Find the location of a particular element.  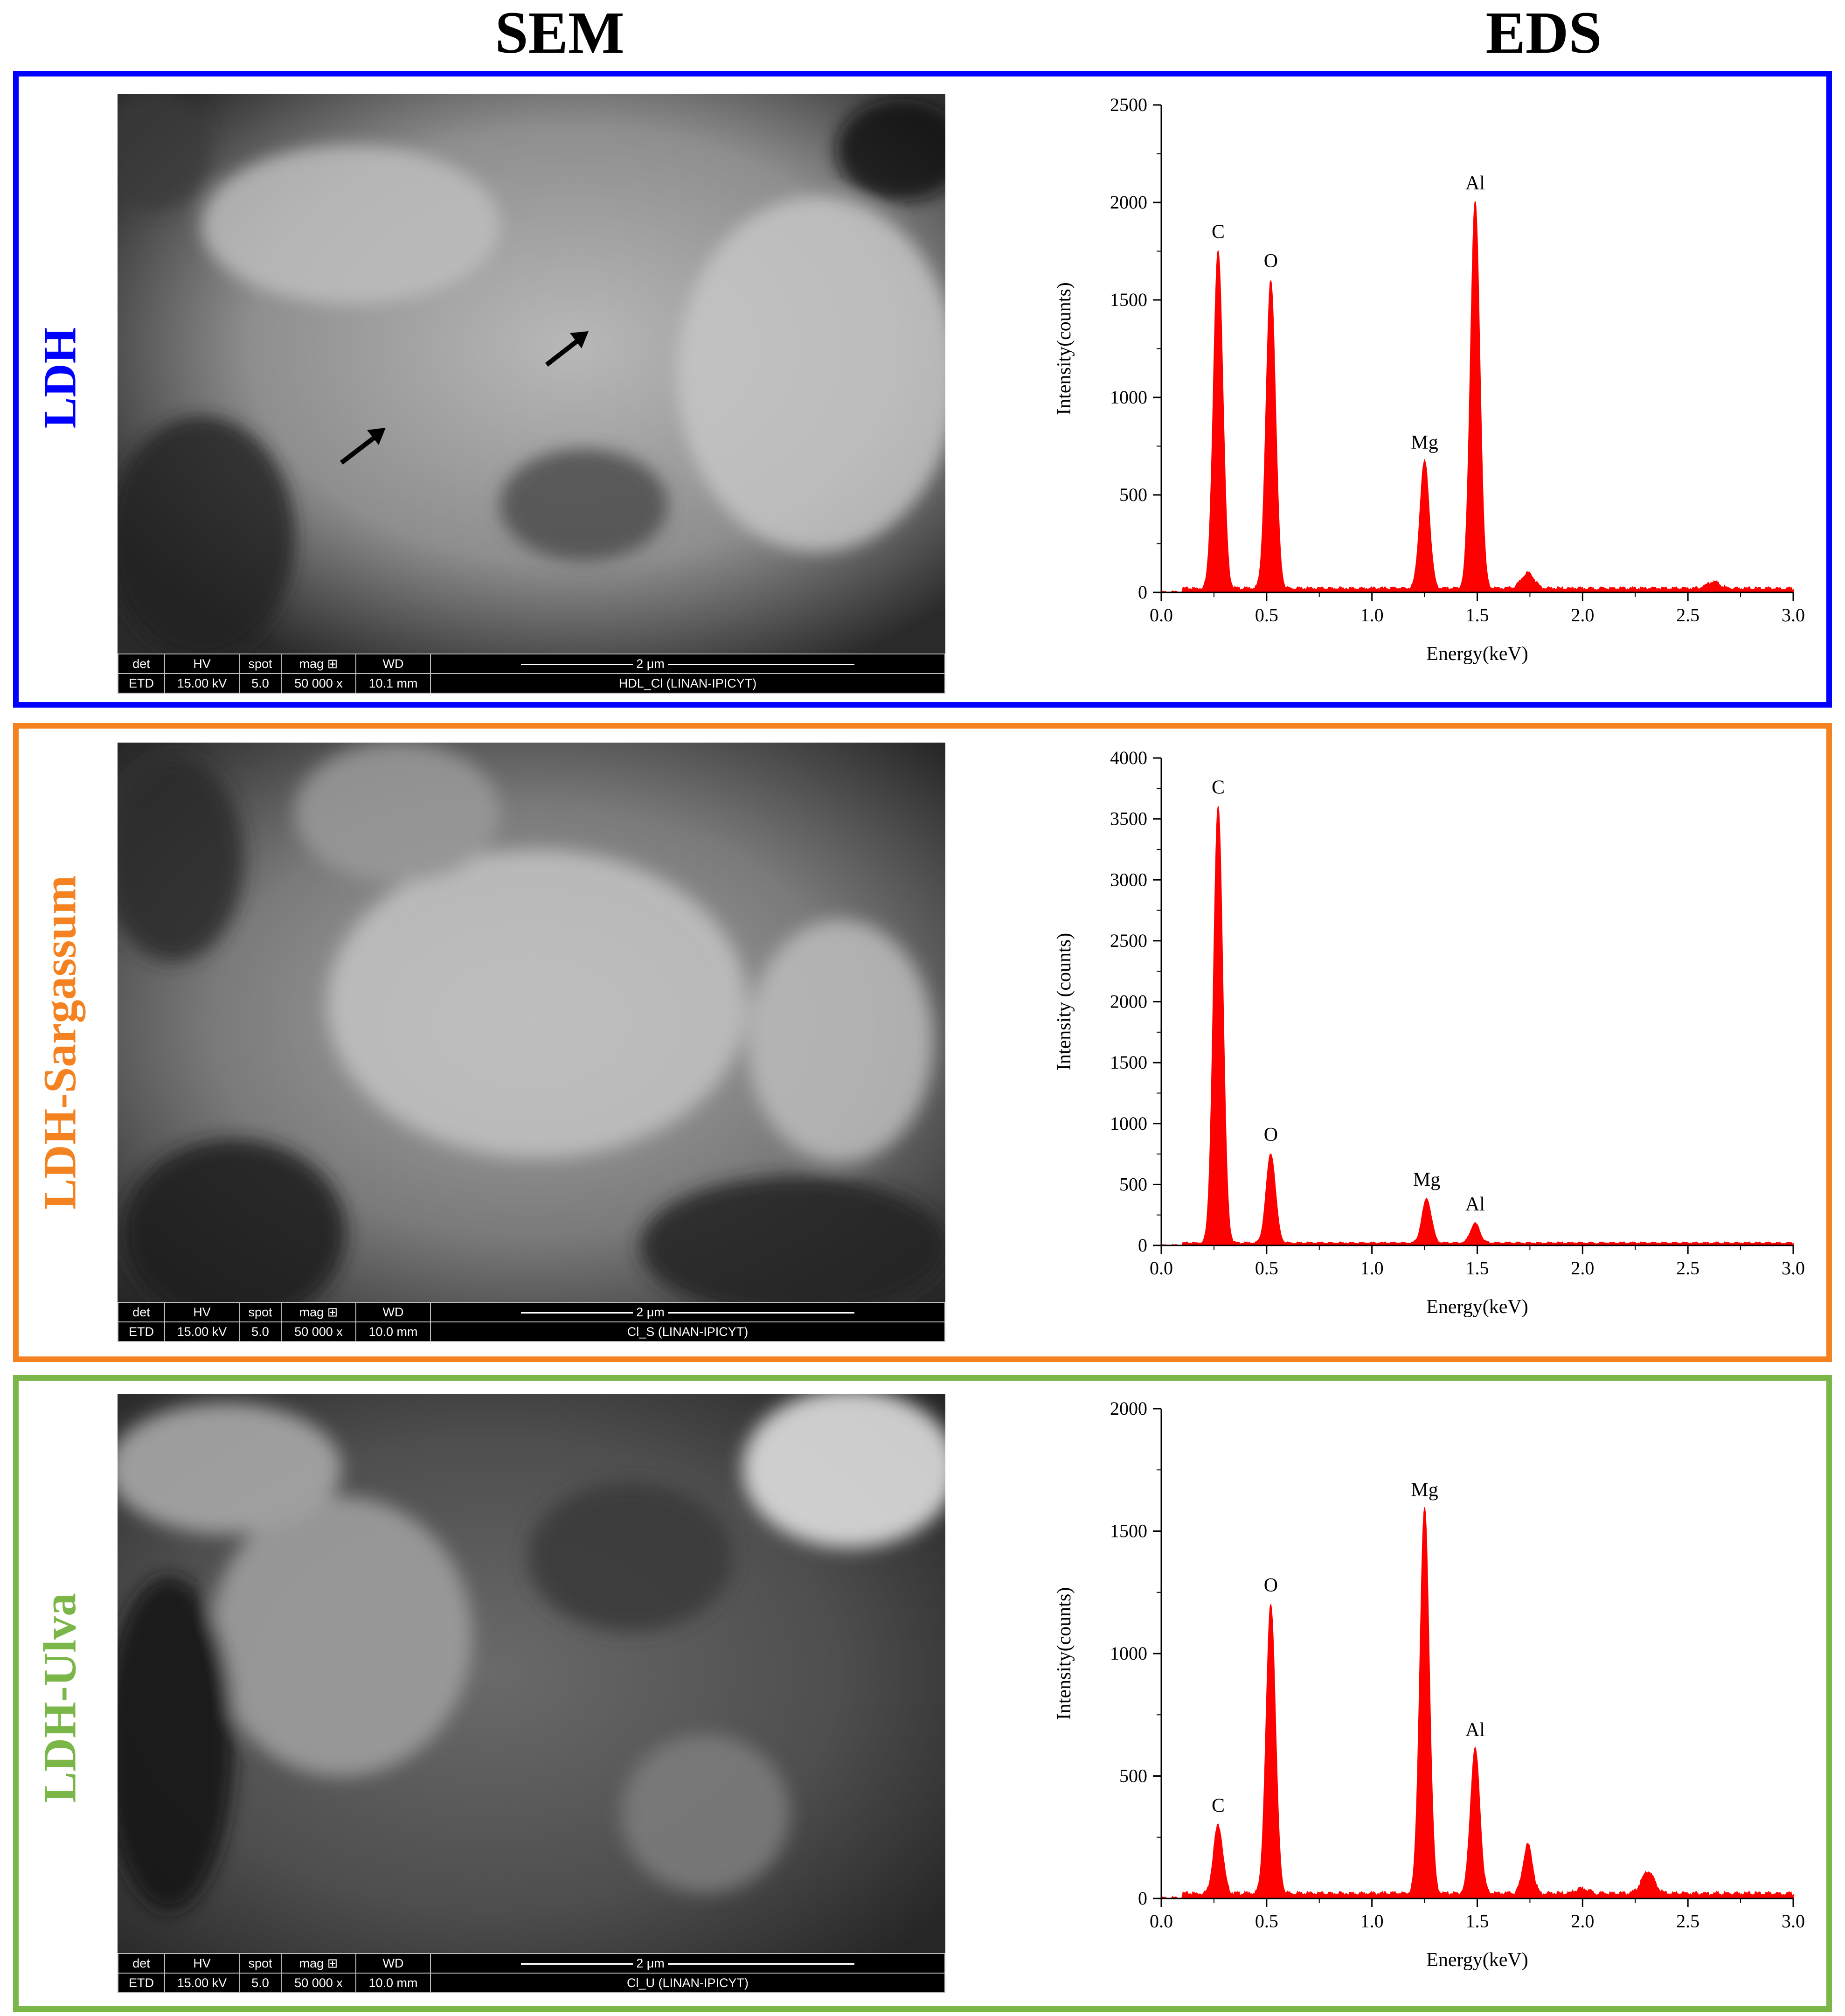

panel-label-ldh-sargassum: LDH-Sargassum is located at coordinates (60, 1042).